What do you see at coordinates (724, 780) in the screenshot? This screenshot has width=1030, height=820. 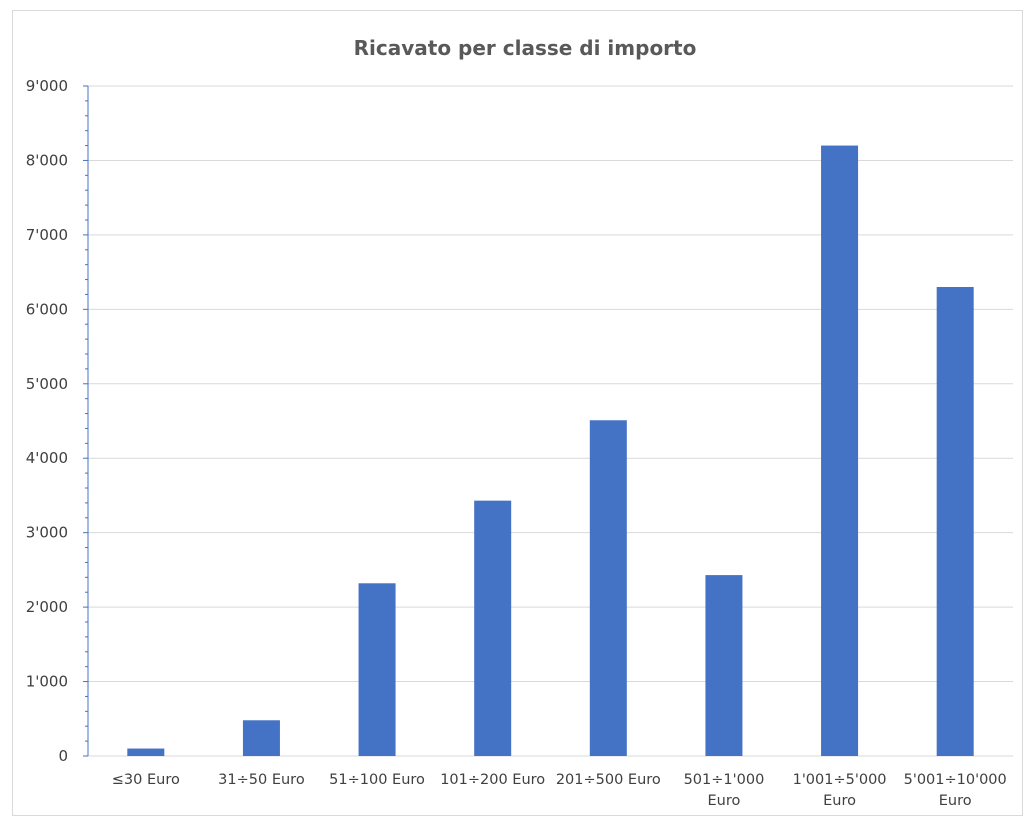 I see `x-tick-label: 501÷1'000` at bounding box center [724, 780].